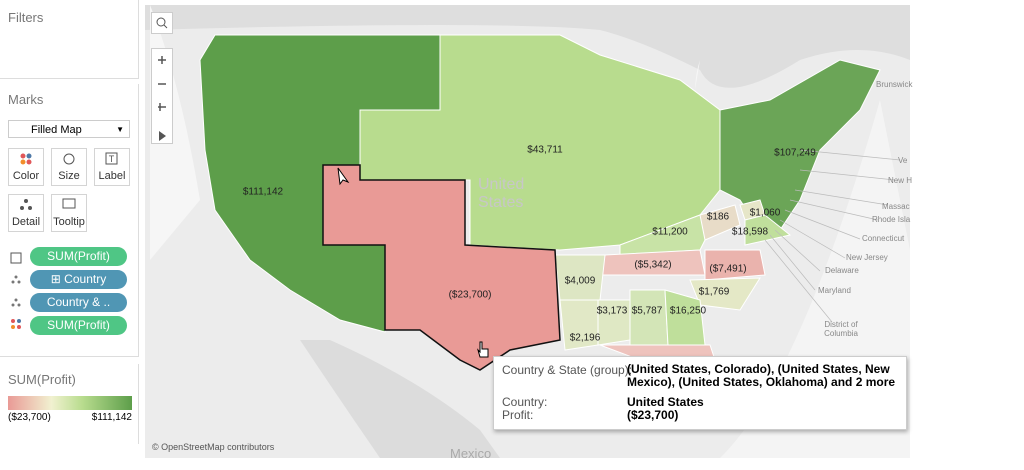  Describe the element at coordinates (78, 302) in the screenshot. I see `pill: Country & ..` at that location.